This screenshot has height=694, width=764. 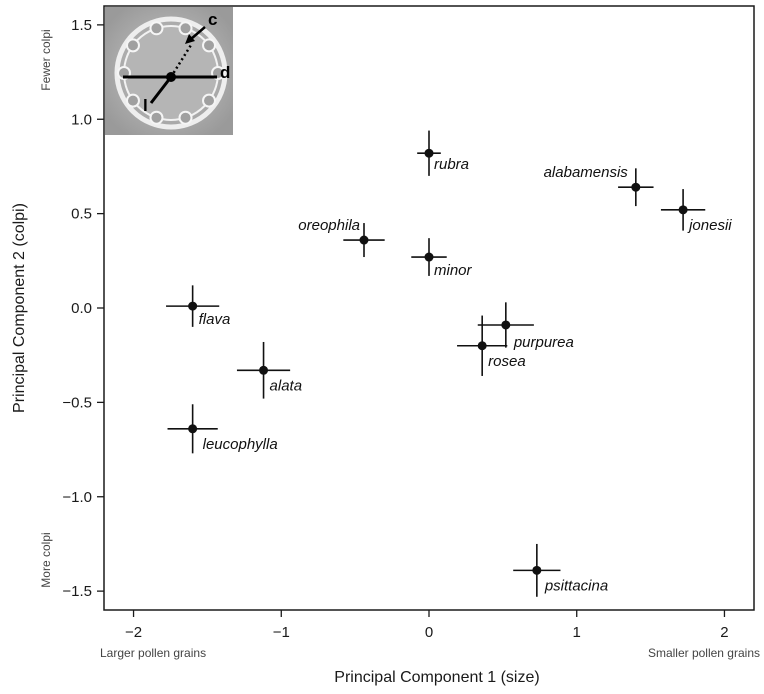 What do you see at coordinates (81, 214) in the screenshot?
I see `y-tick-label: 0.5` at bounding box center [81, 214].